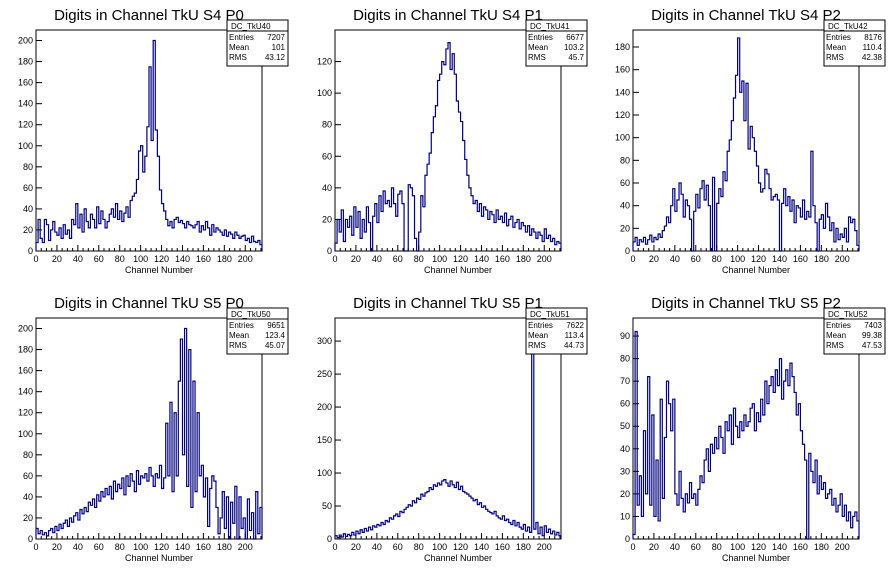  What do you see at coordinates (279, 47) in the screenshot?
I see `stats-value-mean: 101` at bounding box center [279, 47].